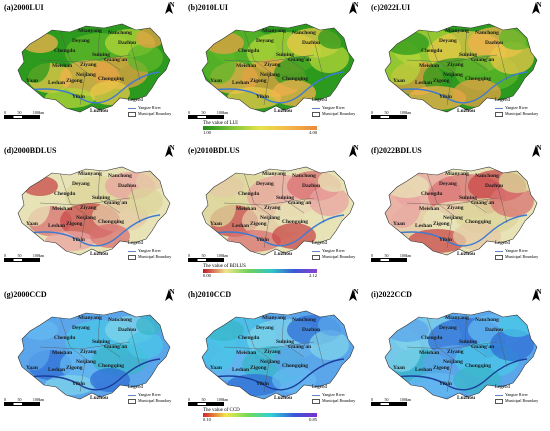 The image size is (550, 431). I want to click on panel-title: (a)2000LUI, so click(24, 7).